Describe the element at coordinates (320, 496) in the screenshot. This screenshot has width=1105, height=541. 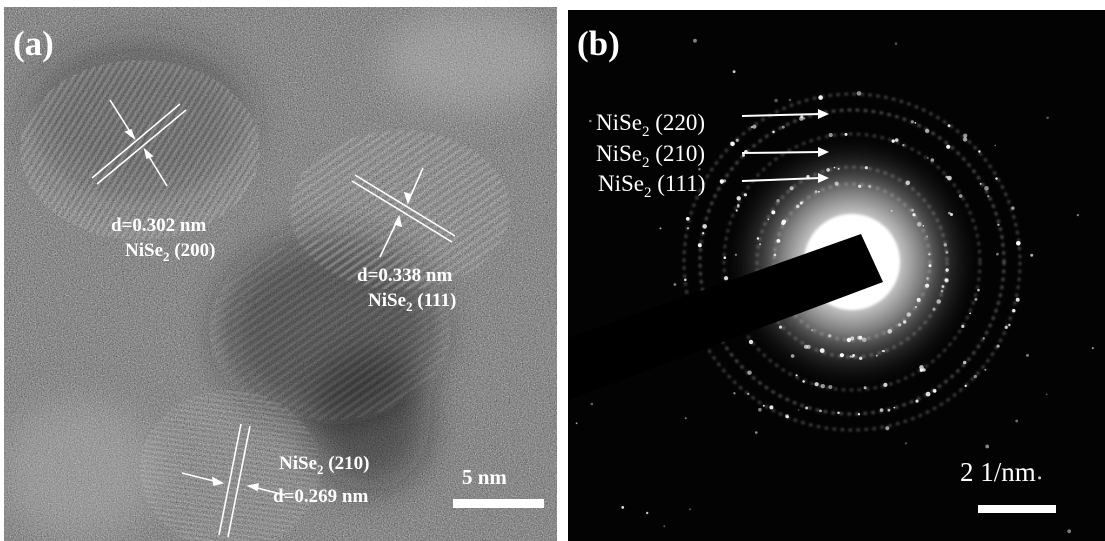
I see `d-spacing-210: d=0.269 nm` at that location.